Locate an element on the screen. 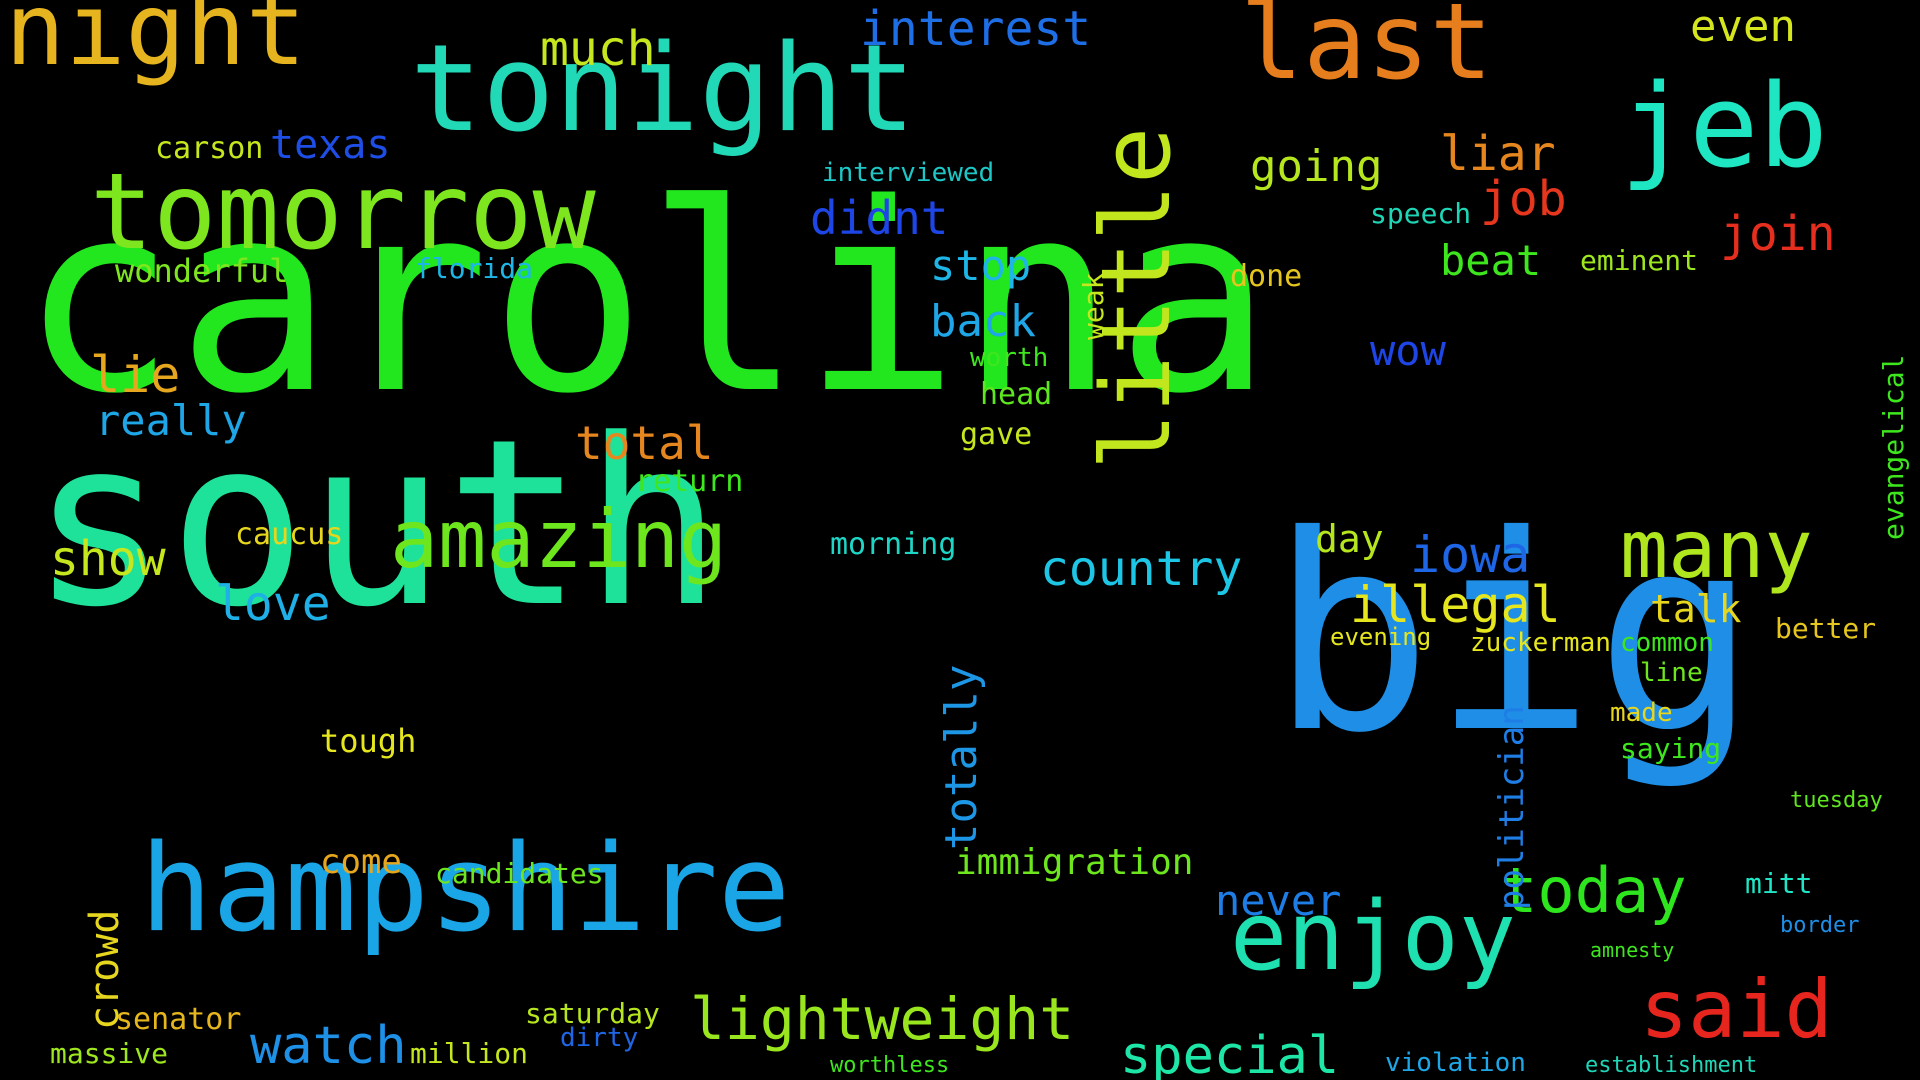 This screenshot has width=1920, height=1080. cloud-word-big: big is located at coordinates (1514, 634).